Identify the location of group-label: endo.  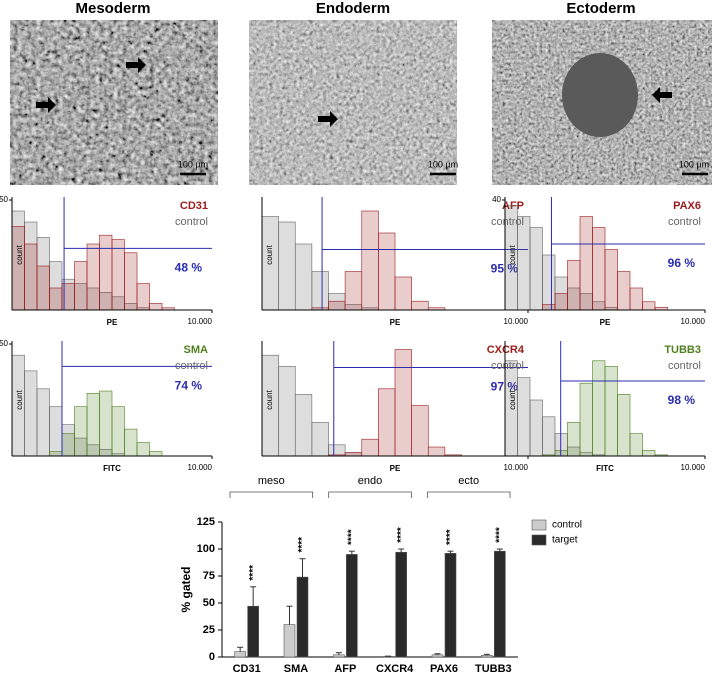
(370, 481).